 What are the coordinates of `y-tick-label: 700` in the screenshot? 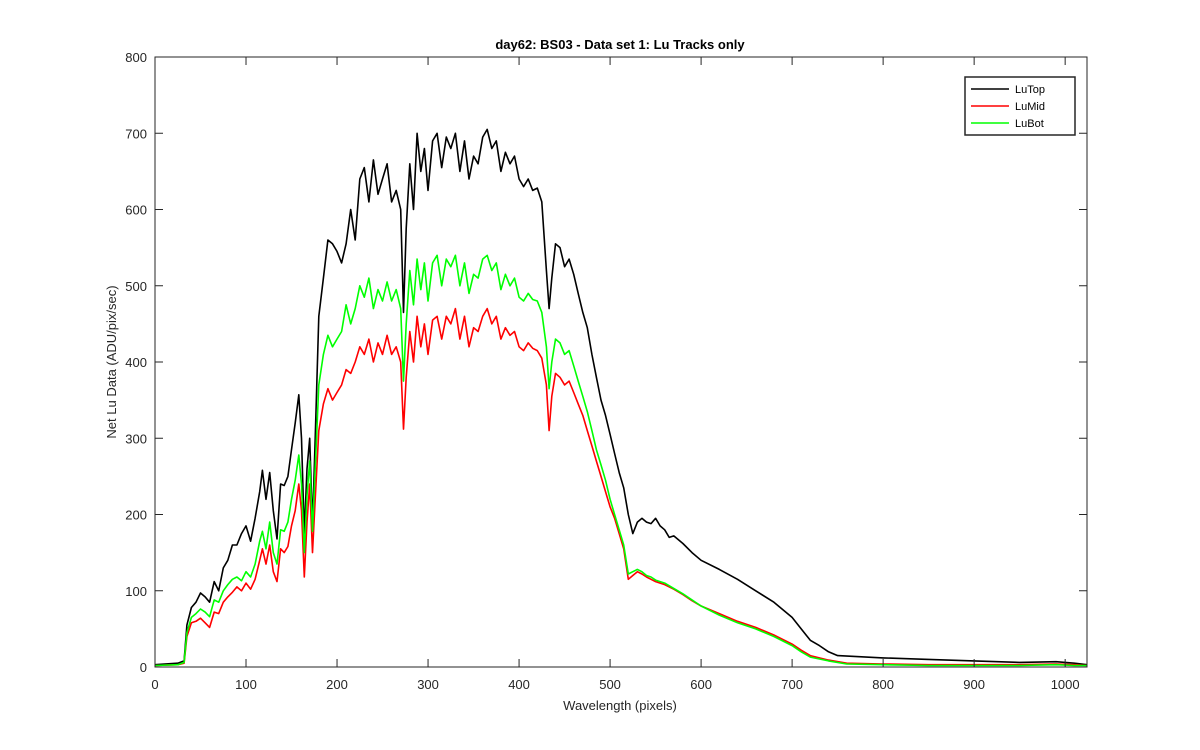 It's located at (136, 133).